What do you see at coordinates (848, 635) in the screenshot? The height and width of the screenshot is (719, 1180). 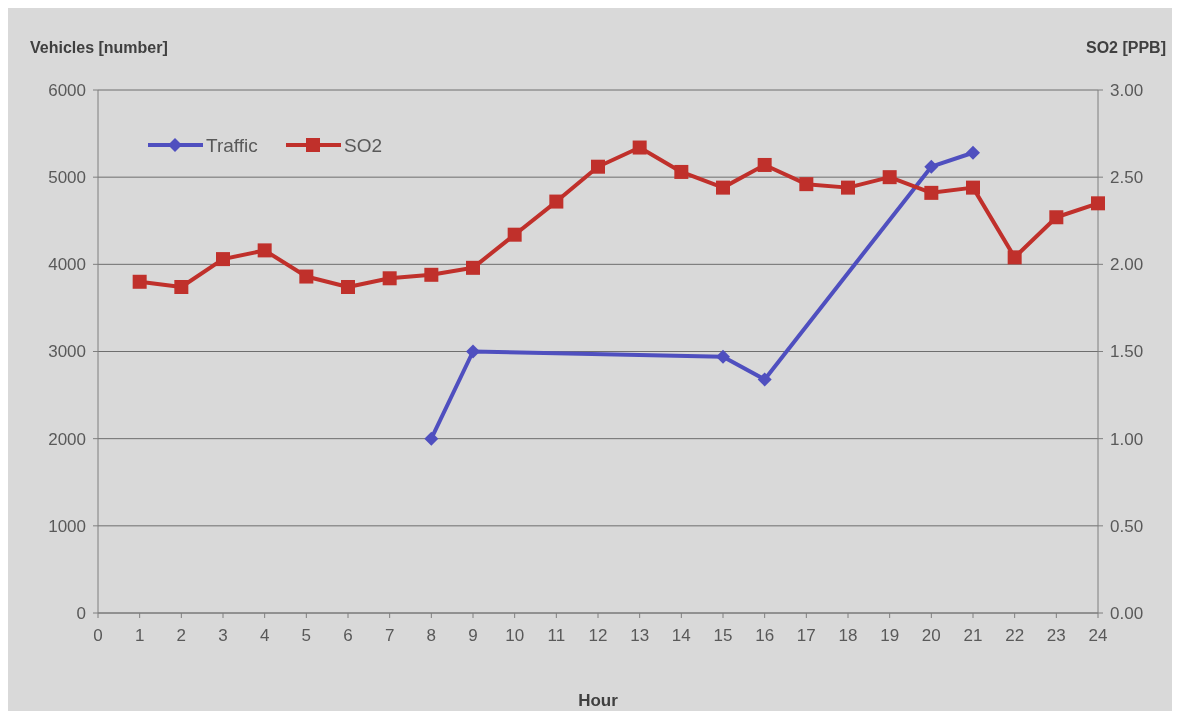 I see `x-tick-label: 18` at bounding box center [848, 635].